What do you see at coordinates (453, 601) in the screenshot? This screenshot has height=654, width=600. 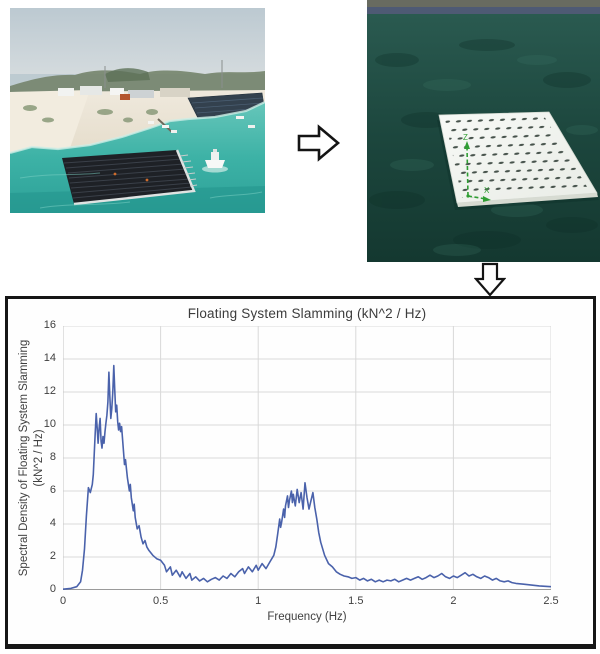 I see `x-tick-2: 2` at bounding box center [453, 601].